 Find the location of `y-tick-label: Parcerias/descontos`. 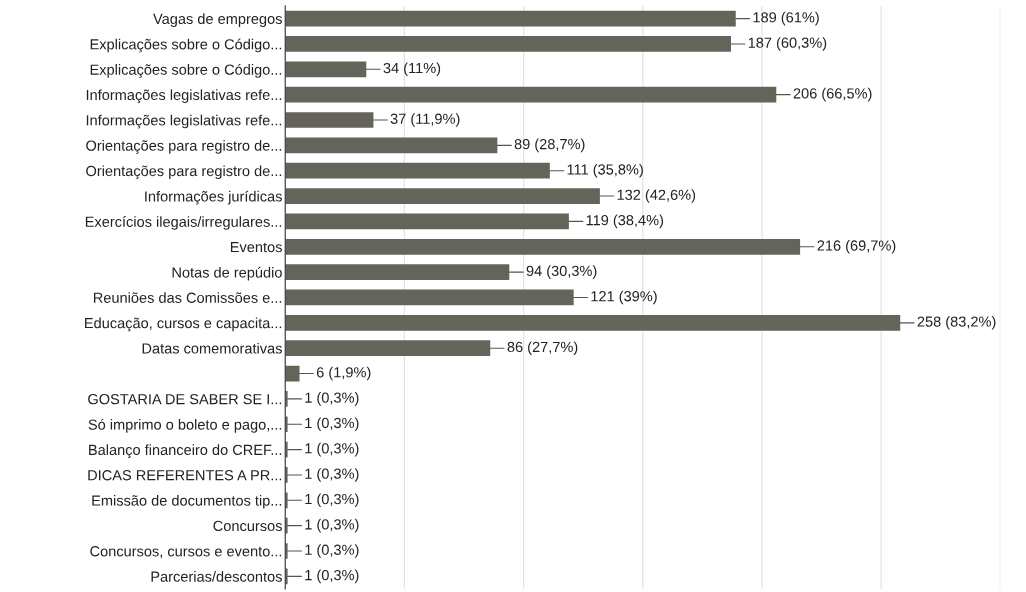

y-tick-label: Parcerias/descontos is located at coordinates (216, 576).